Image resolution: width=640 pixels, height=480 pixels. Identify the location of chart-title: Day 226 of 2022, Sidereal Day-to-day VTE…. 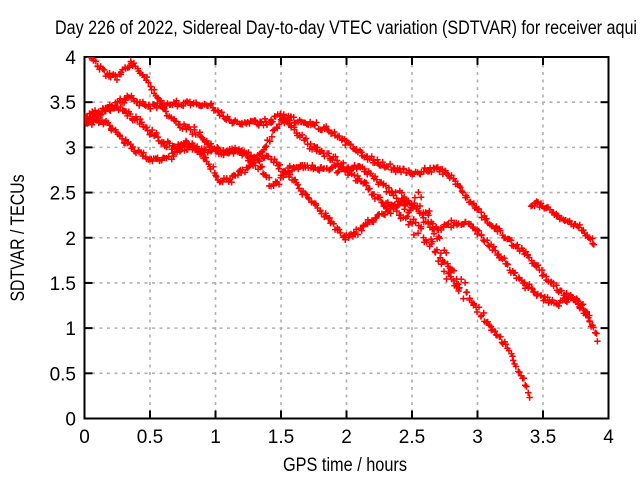
(346, 28).